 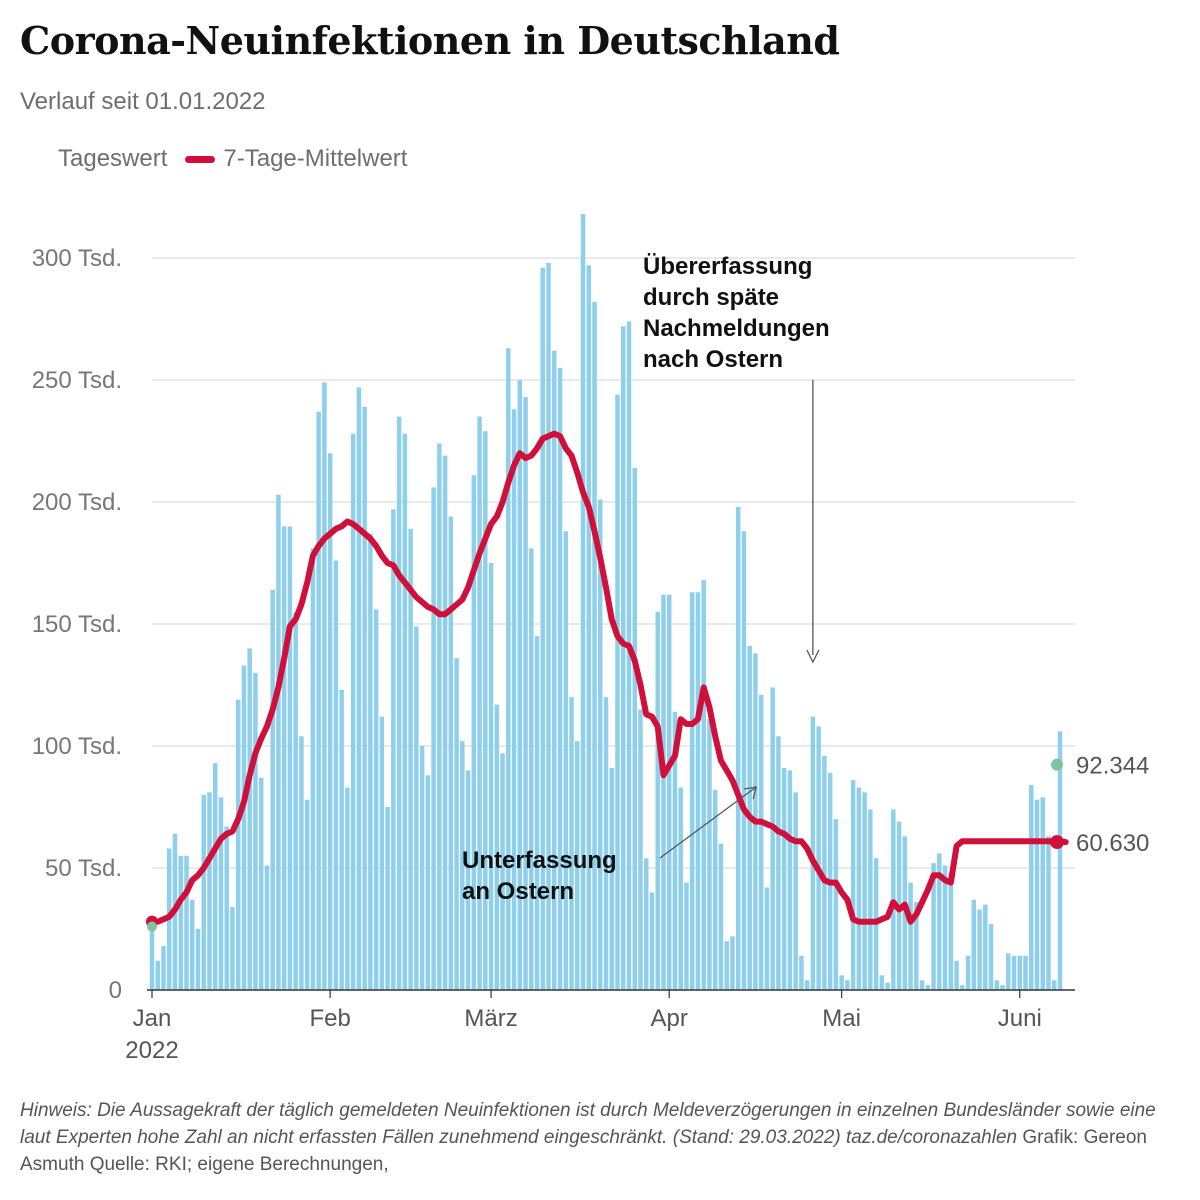 I want to click on y-tick-label: 200 Tsd., so click(x=77, y=502).